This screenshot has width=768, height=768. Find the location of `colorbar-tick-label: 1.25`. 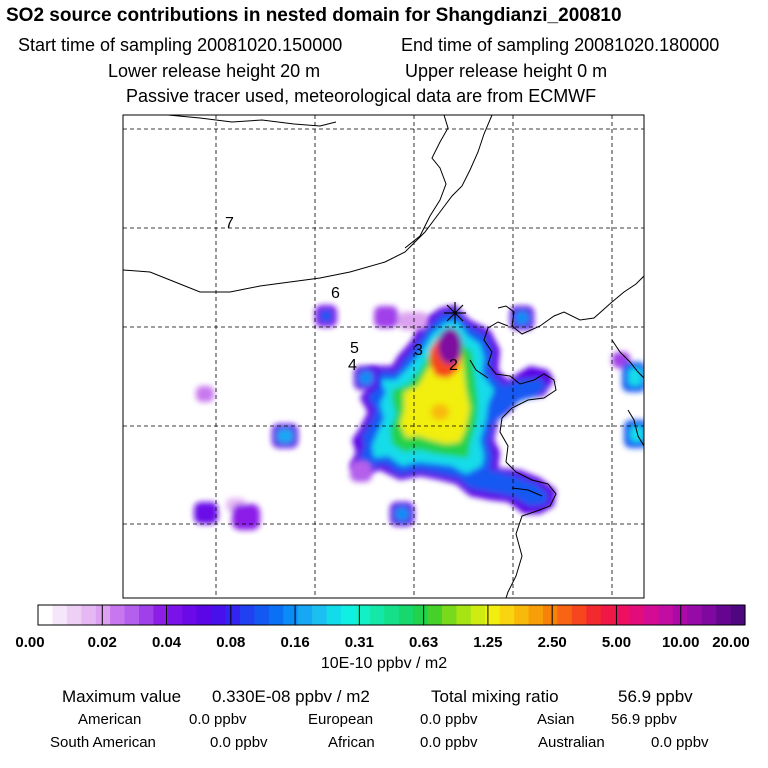

colorbar-tick-label: 1.25 is located at coordinates (487, 642).